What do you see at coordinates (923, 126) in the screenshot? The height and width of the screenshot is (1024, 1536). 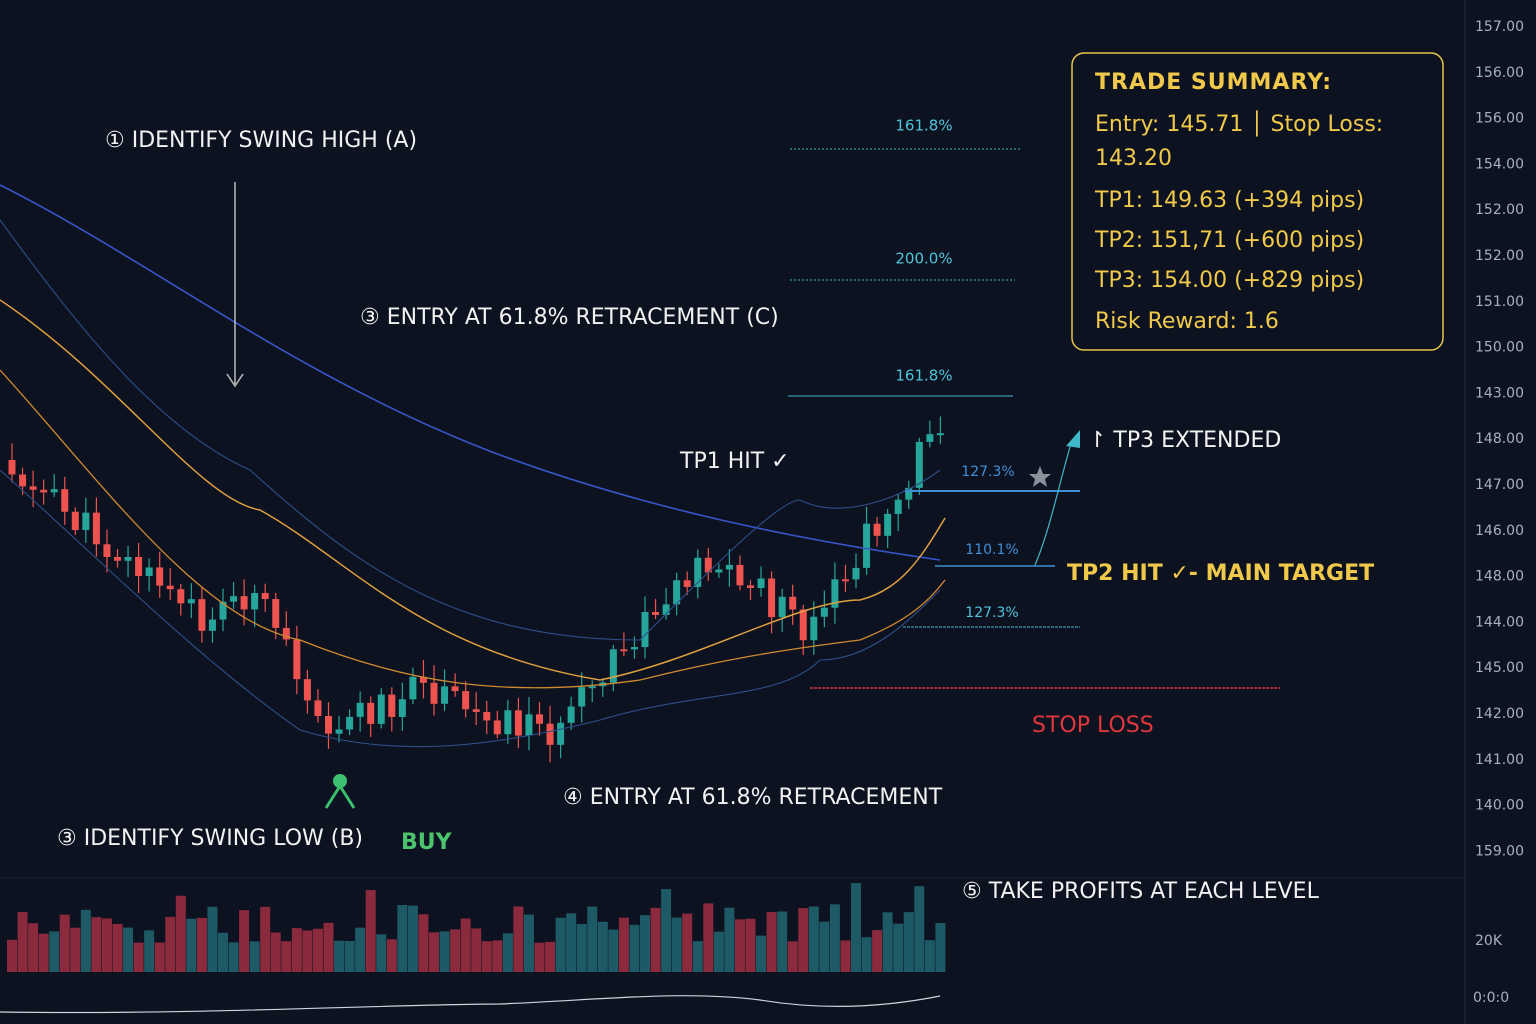 I see `fib-label: 161.8%` at bounding box center [923, 126].